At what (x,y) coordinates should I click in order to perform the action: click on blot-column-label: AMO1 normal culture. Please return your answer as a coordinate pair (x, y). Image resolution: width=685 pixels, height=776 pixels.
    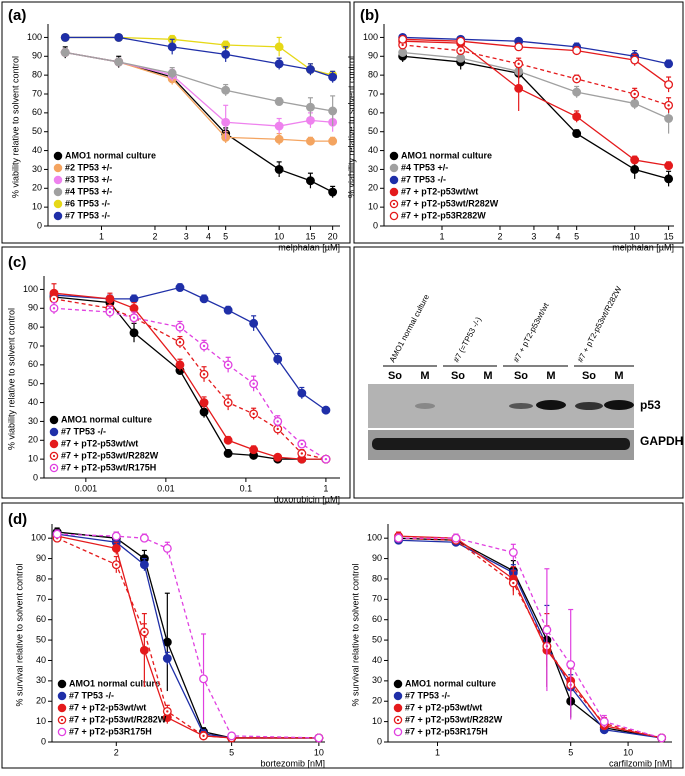
    Looking at the image, I should click on (410, 327).